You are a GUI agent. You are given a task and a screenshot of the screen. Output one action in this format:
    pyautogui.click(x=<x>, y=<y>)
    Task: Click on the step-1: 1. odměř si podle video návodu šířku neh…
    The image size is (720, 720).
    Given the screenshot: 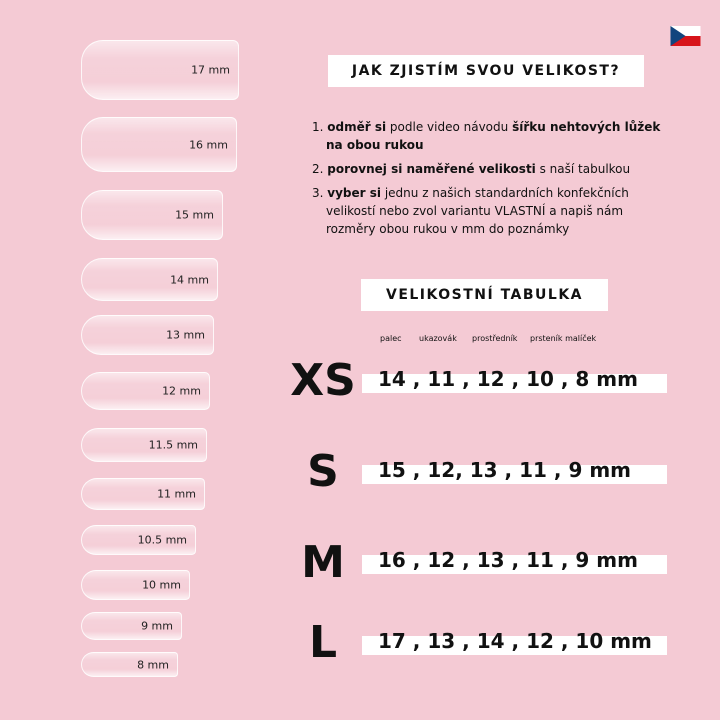 What is the action you would take?
    pyautogui.click(x=492, y=136)
    